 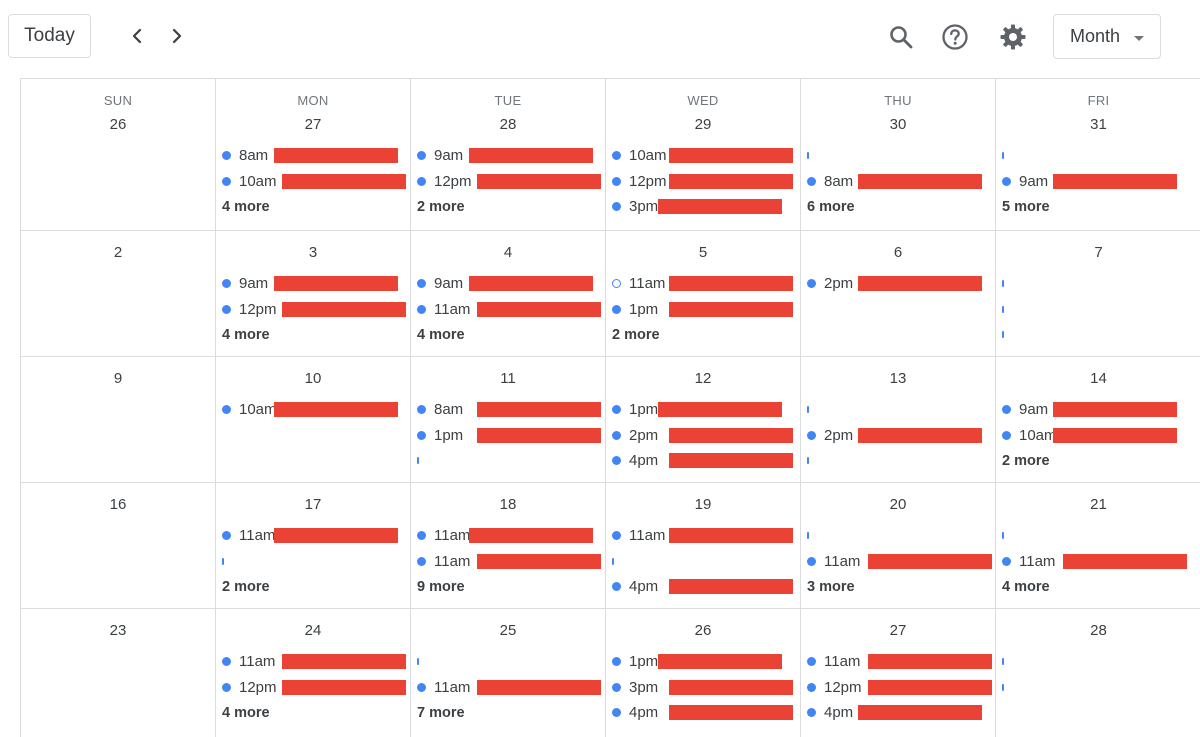 I want to click on day-number: 21, so click(x=1098, y=504).